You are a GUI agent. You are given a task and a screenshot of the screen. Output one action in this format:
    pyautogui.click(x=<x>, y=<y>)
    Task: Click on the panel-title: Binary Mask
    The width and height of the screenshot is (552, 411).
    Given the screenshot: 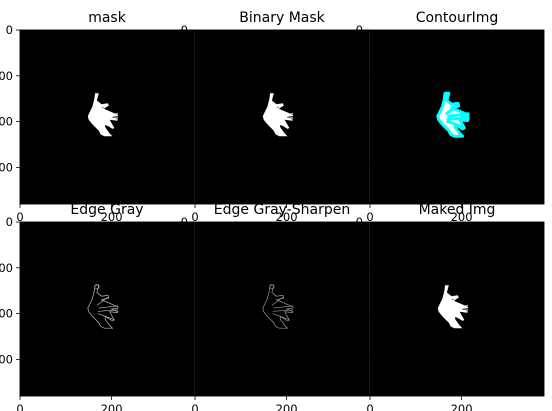 What is the action you would take?
    pyautogui.click(x=282, y=18)
    